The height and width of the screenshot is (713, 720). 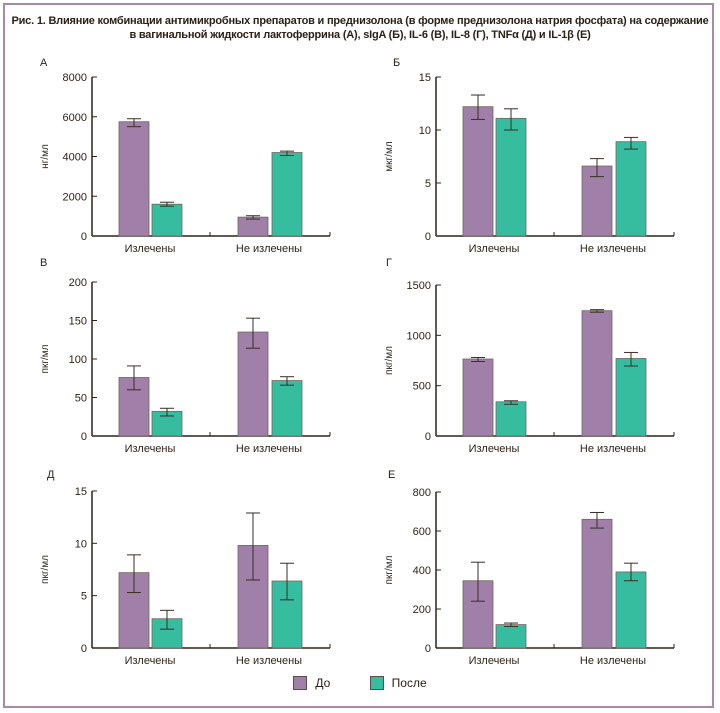 I want to click on y-tick-label: 800, so click(x=422, y=493).